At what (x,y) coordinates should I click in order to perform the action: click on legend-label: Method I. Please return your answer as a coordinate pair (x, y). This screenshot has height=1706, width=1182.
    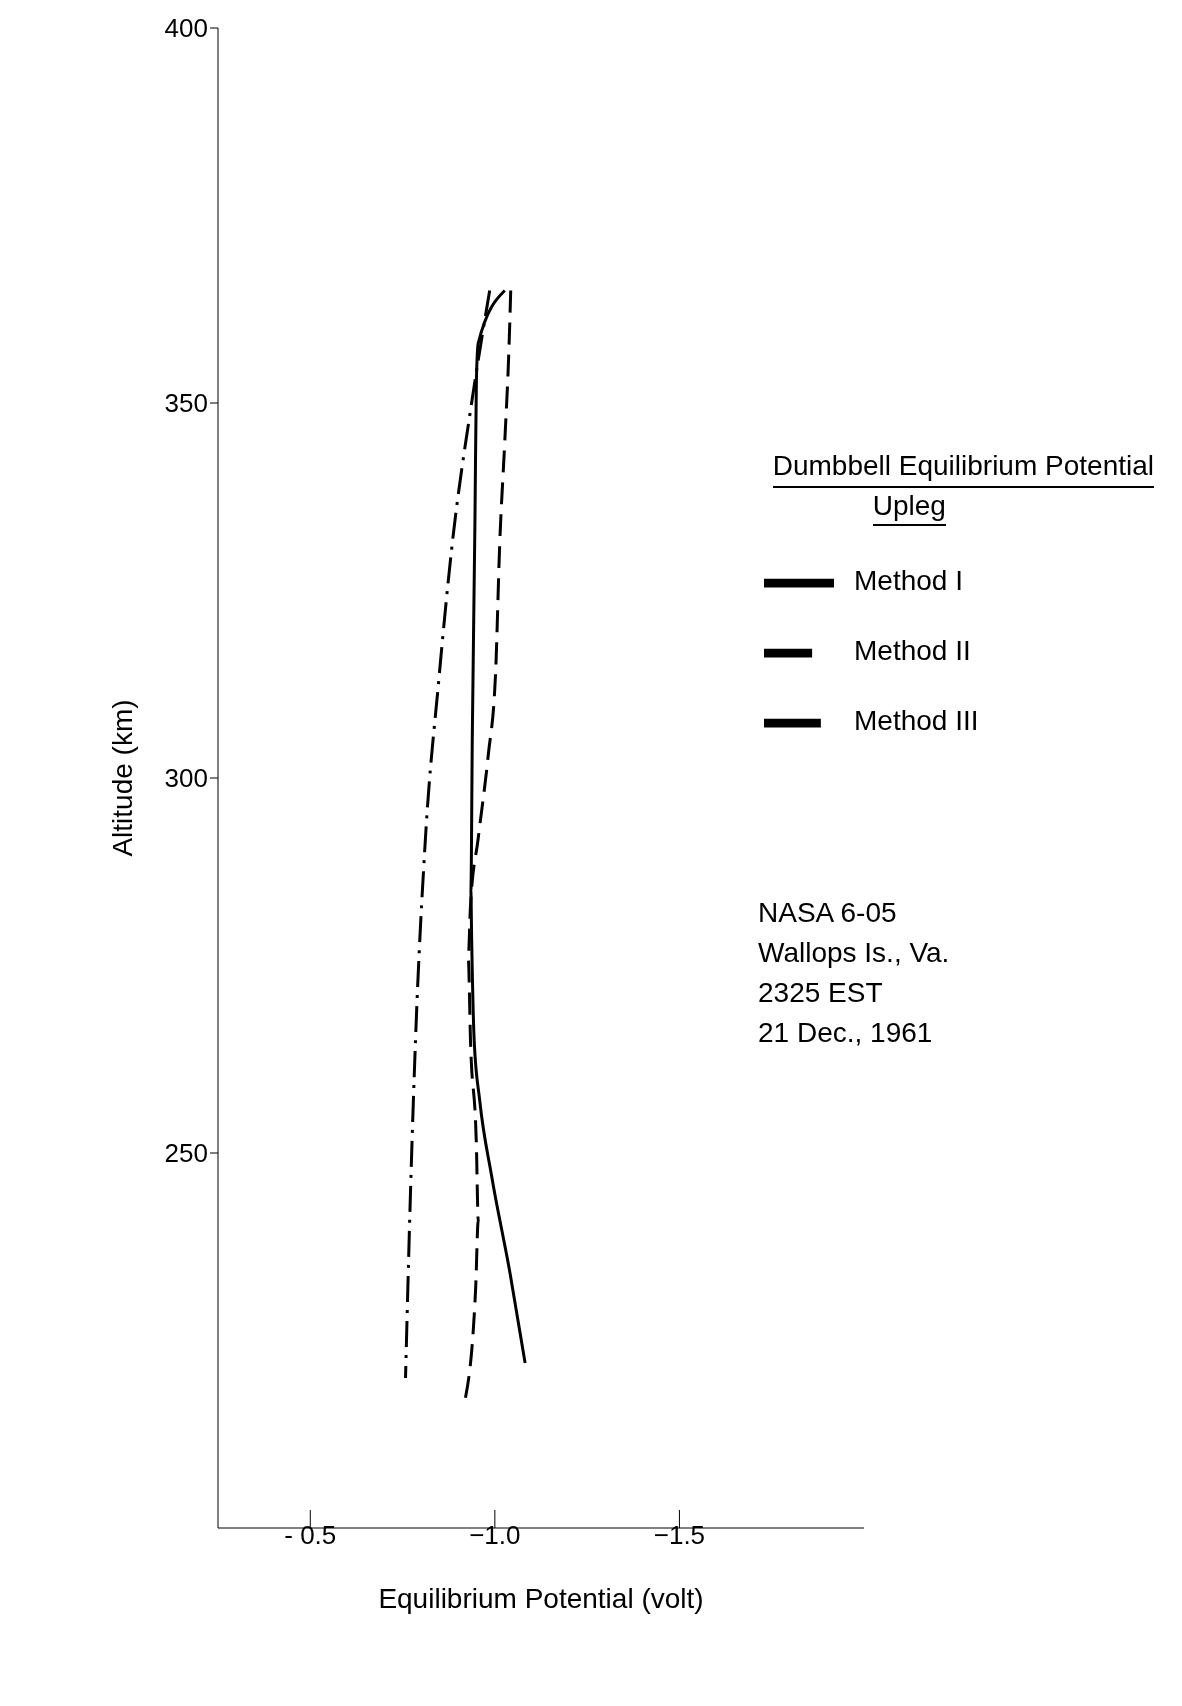
    Looking at the image, I should click on (909, 581).